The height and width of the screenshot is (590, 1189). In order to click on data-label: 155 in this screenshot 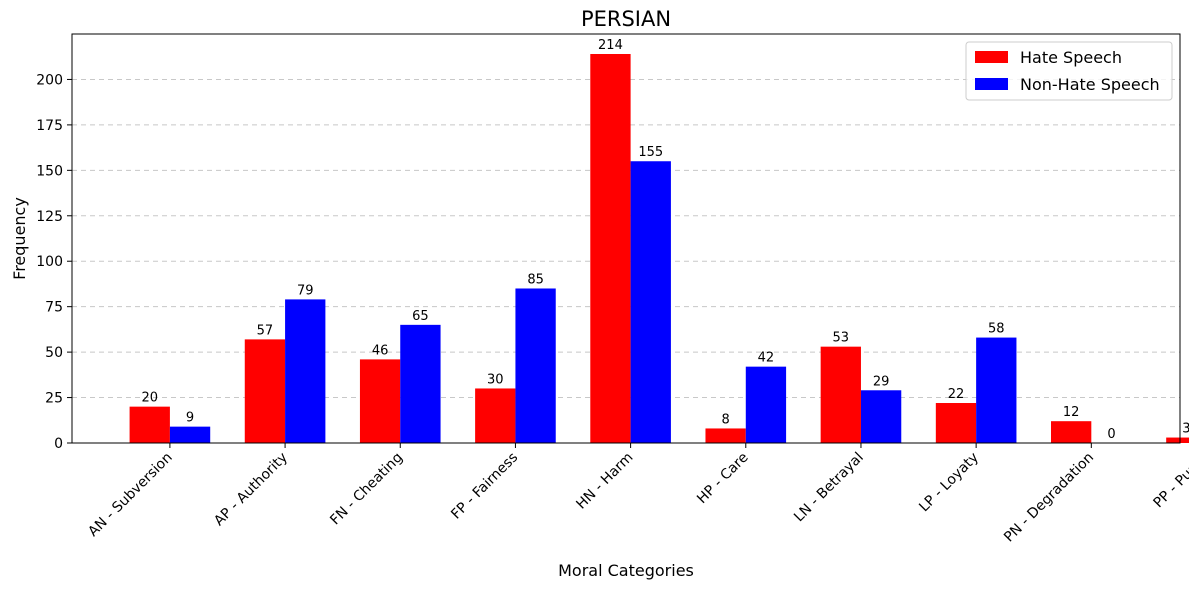, I will do `click(650, 152)`.